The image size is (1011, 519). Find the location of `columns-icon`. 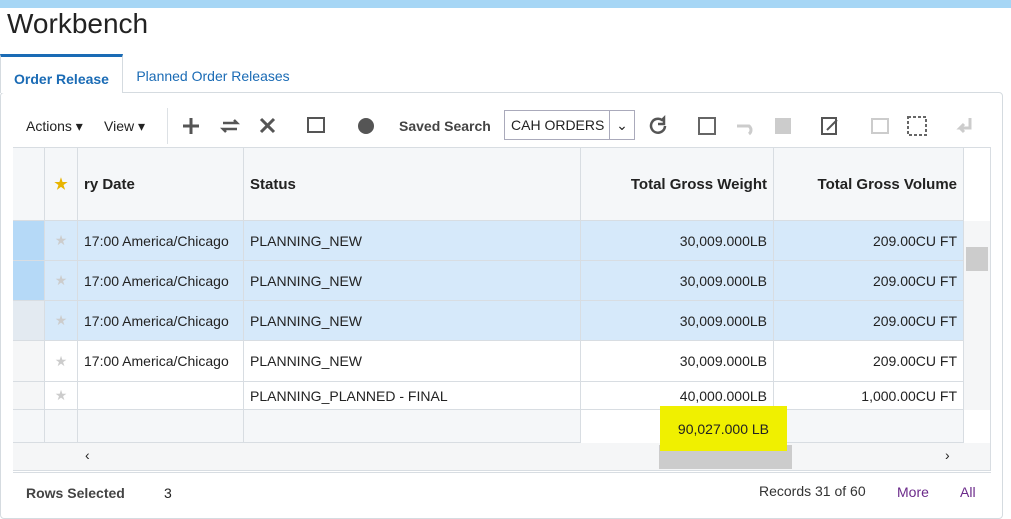

columns-icon is located at coordinates (880, 126).